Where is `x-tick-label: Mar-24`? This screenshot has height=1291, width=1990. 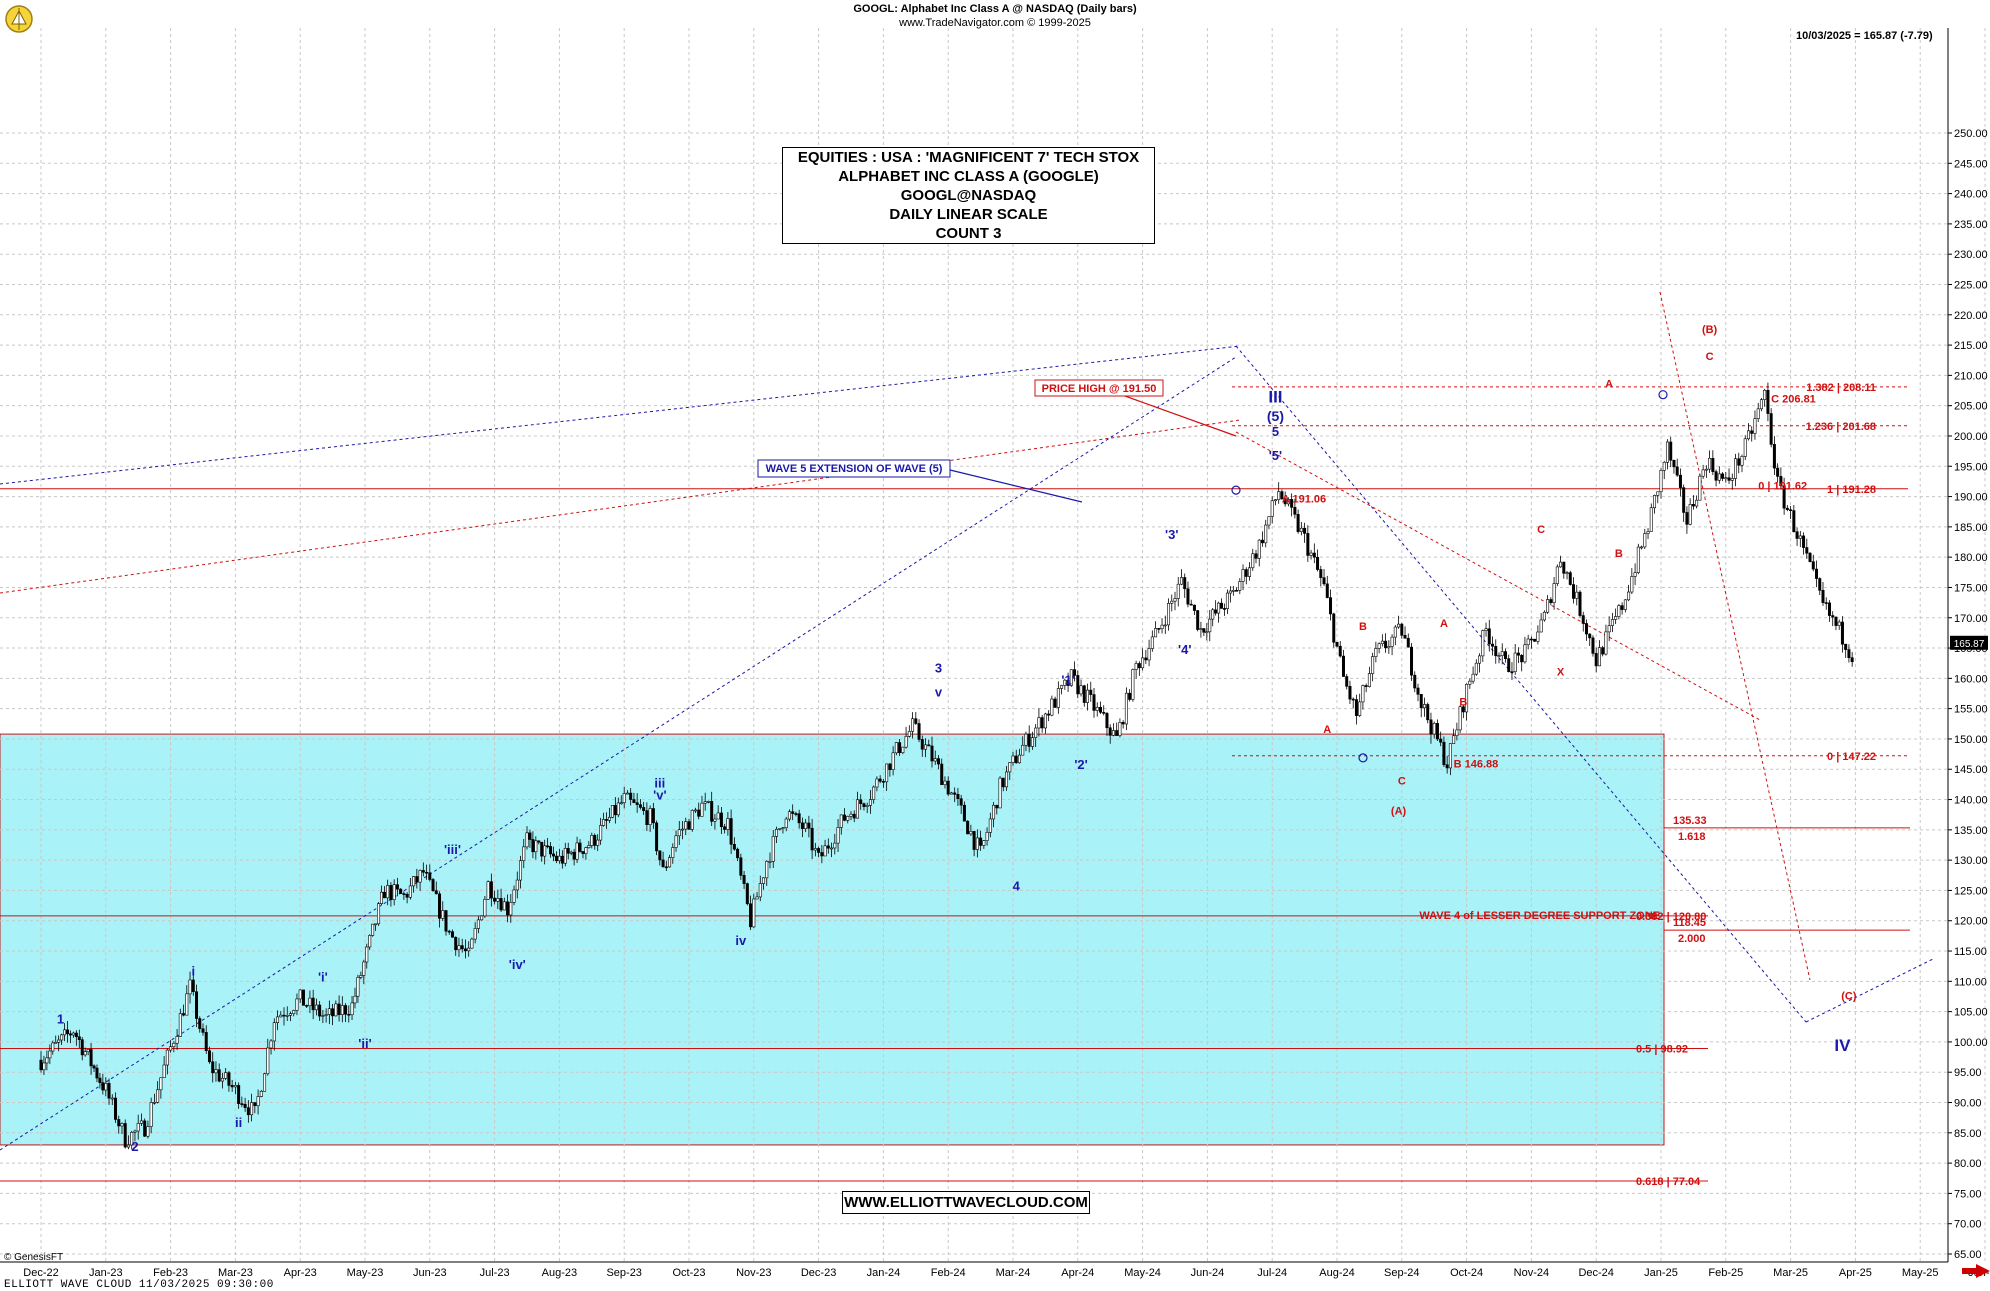
x-tick-label: Mar-24 is located at coordinates (1013, 1273).